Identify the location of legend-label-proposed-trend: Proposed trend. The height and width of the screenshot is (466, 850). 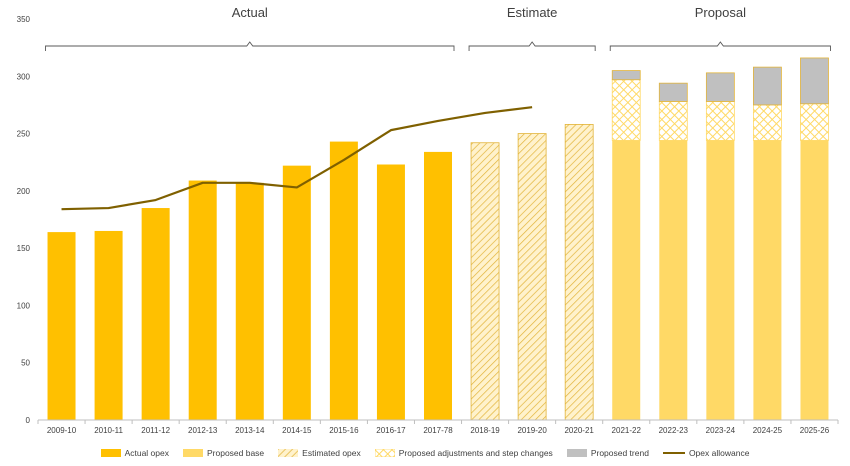
(619, 453).